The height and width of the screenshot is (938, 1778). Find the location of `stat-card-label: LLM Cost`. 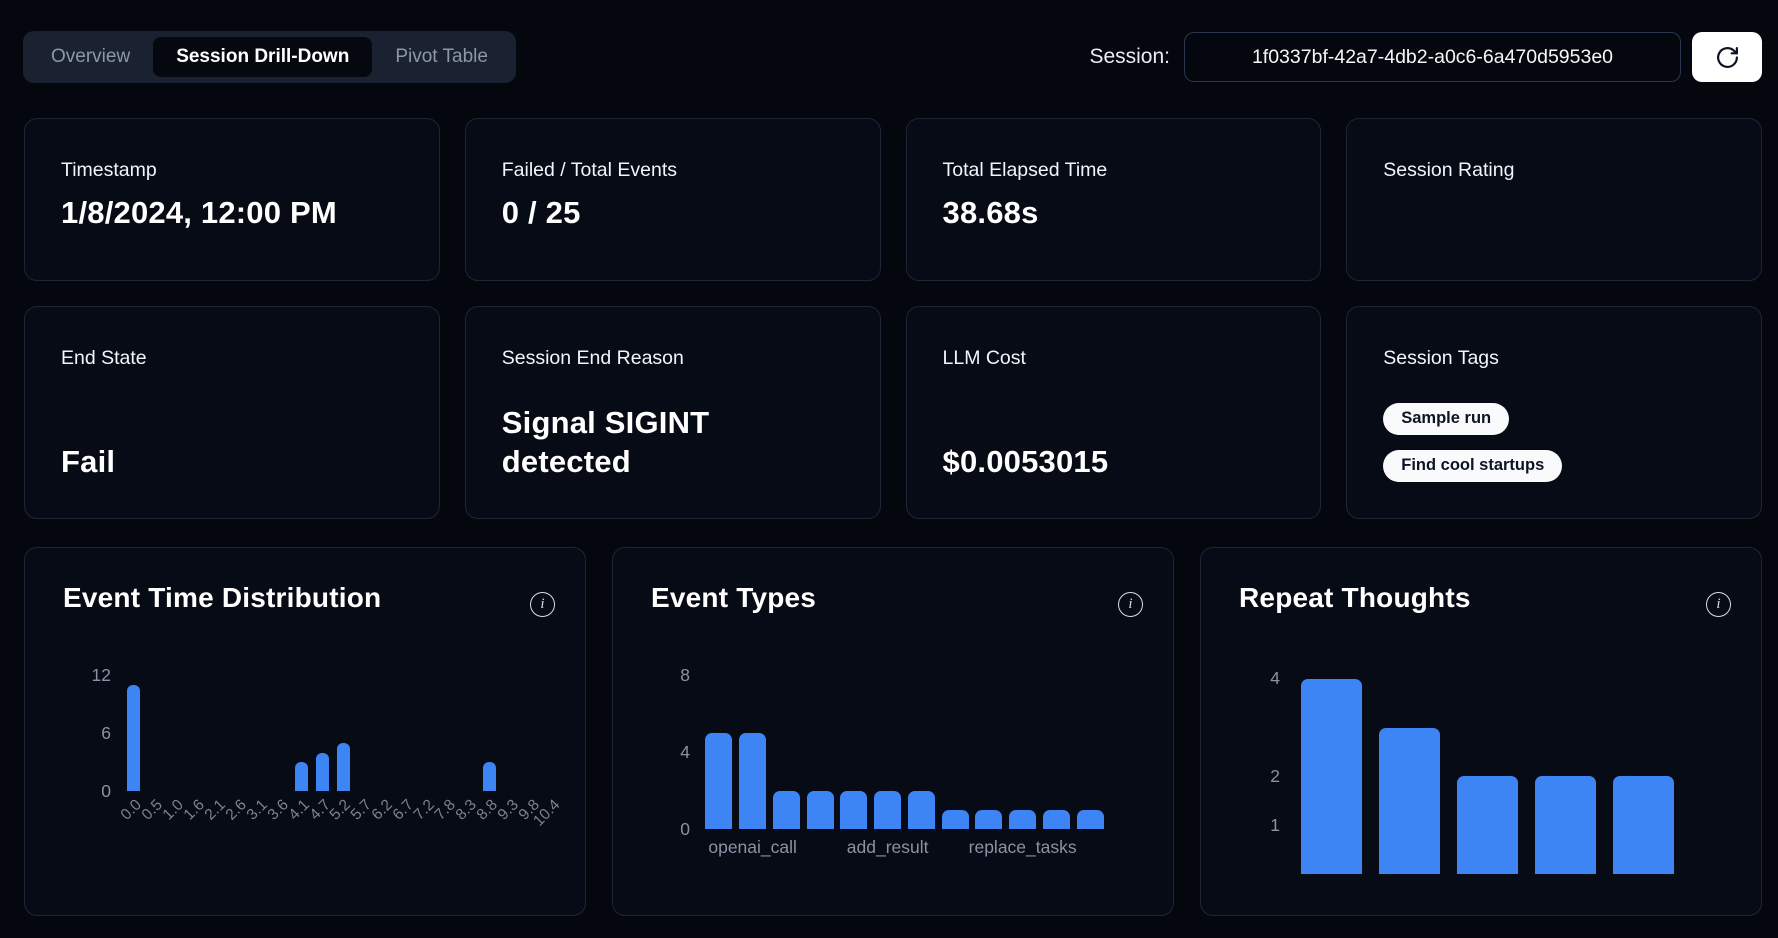

stat-card-label: LLM Cost is located at coordinates (984, 358).